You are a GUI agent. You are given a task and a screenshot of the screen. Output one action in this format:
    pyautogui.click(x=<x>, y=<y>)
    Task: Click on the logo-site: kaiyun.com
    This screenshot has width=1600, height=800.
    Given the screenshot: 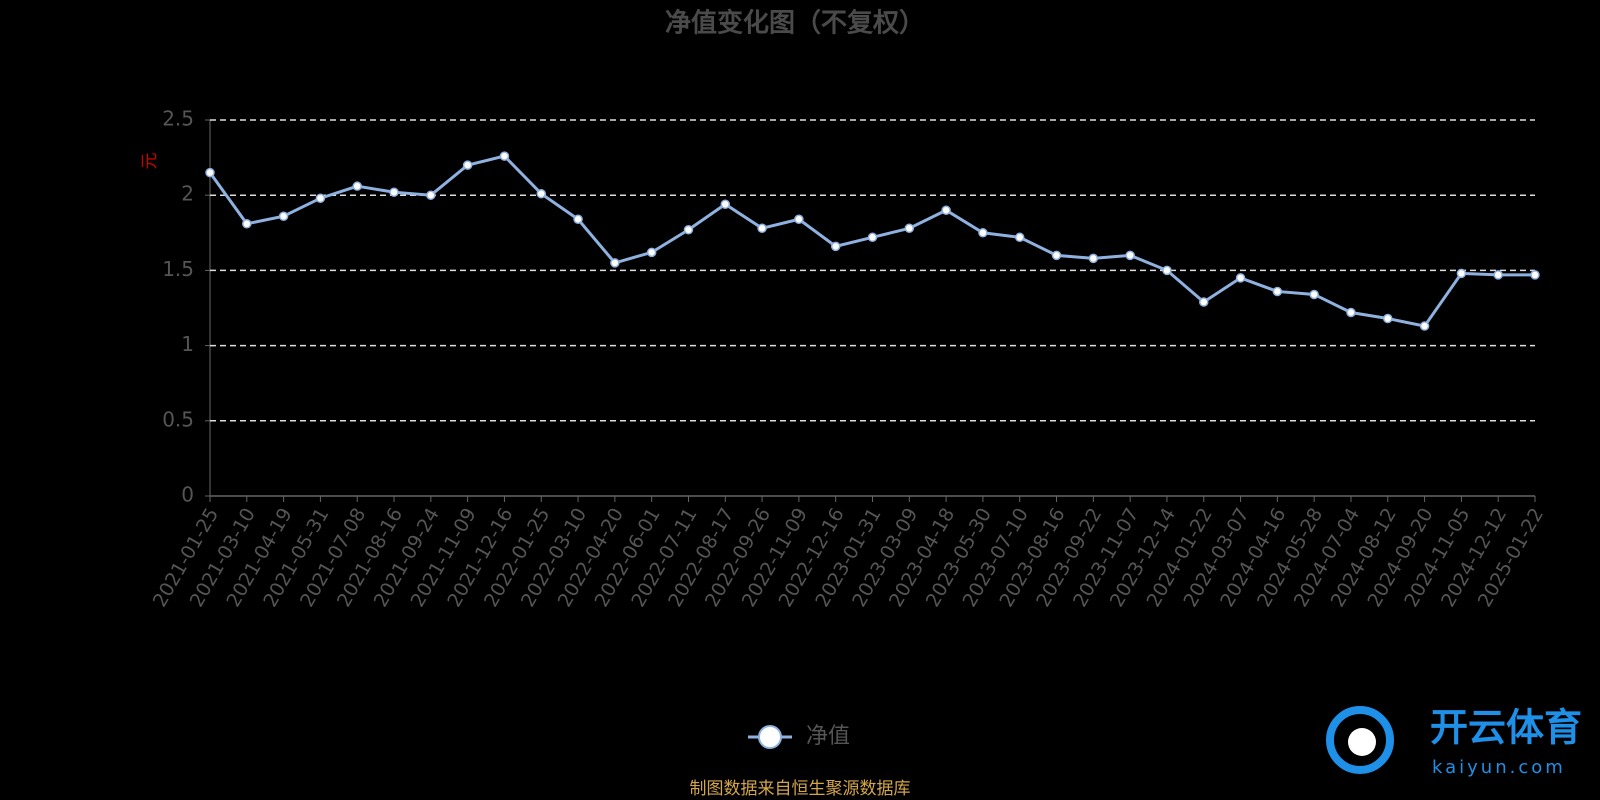 What is the action you would take?
    pyautogui.click(x=1499, y=767)
    